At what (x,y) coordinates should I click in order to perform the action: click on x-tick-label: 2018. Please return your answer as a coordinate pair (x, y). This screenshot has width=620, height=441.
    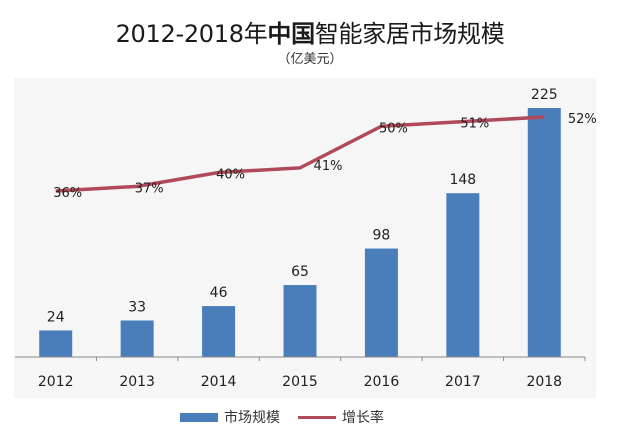
    Looking at the image, I should click on (544, 382).